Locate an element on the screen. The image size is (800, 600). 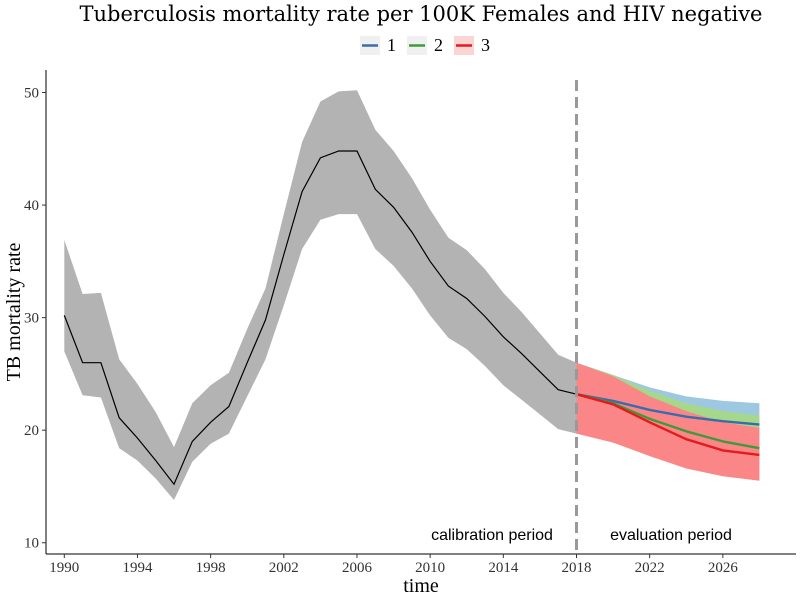
x-tick-label: 1990 is located at coordinates (64, 568).